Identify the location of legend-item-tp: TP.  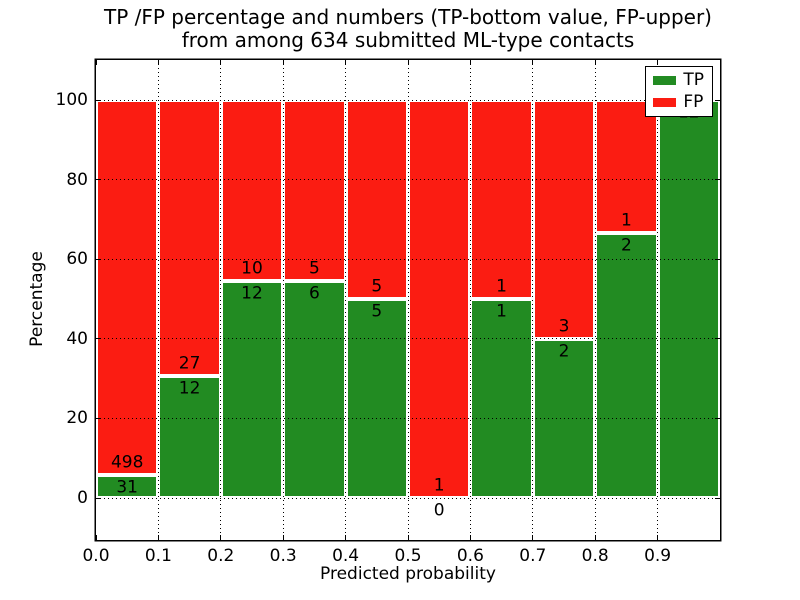
(678, 80).